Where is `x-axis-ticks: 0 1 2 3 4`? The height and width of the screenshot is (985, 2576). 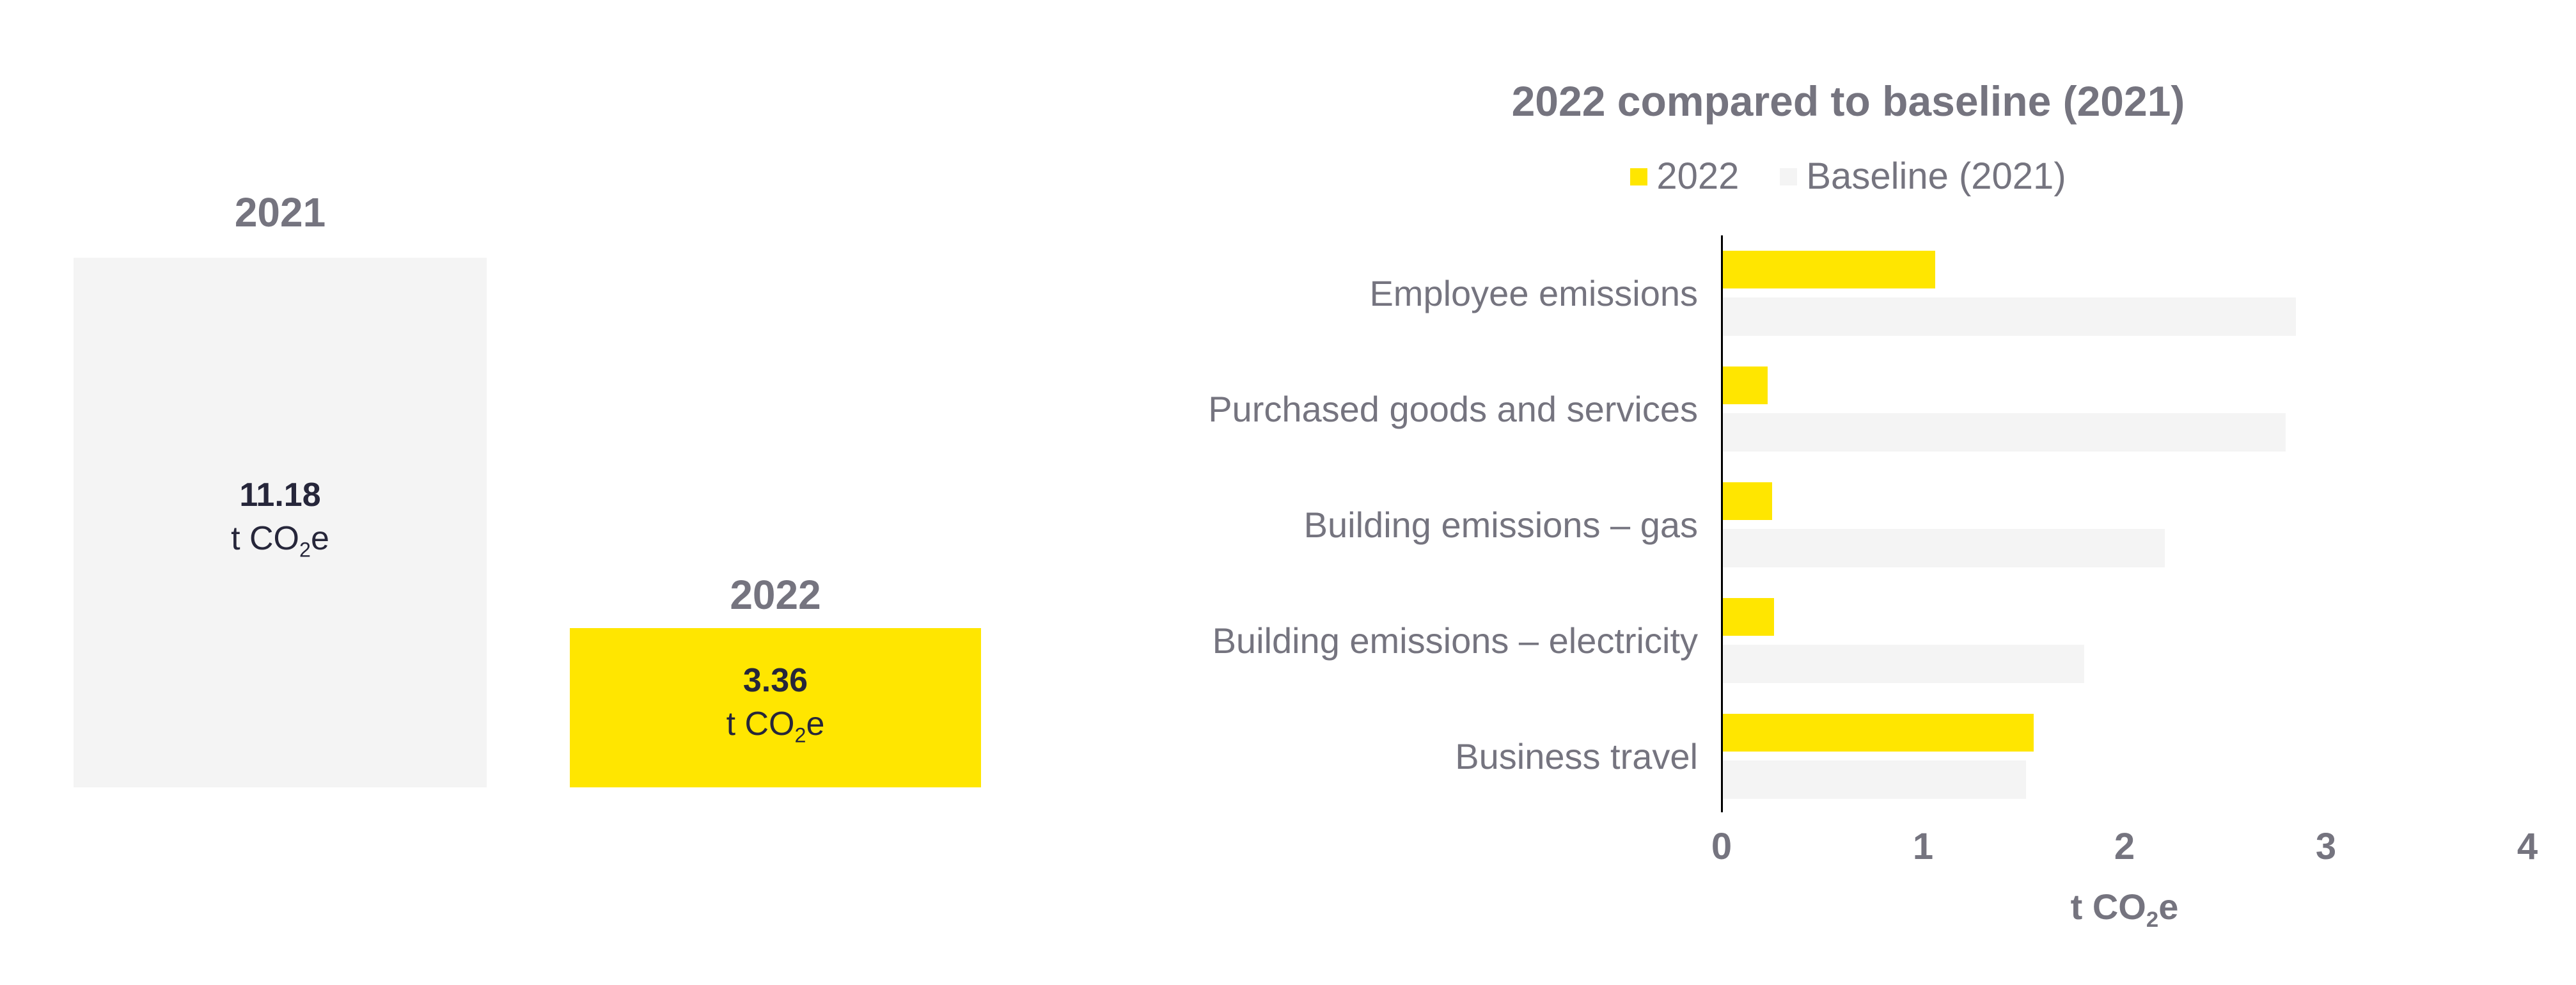
x-axis-ticks: 0 1 2 3 4 is located at coordinates (2124, 848).